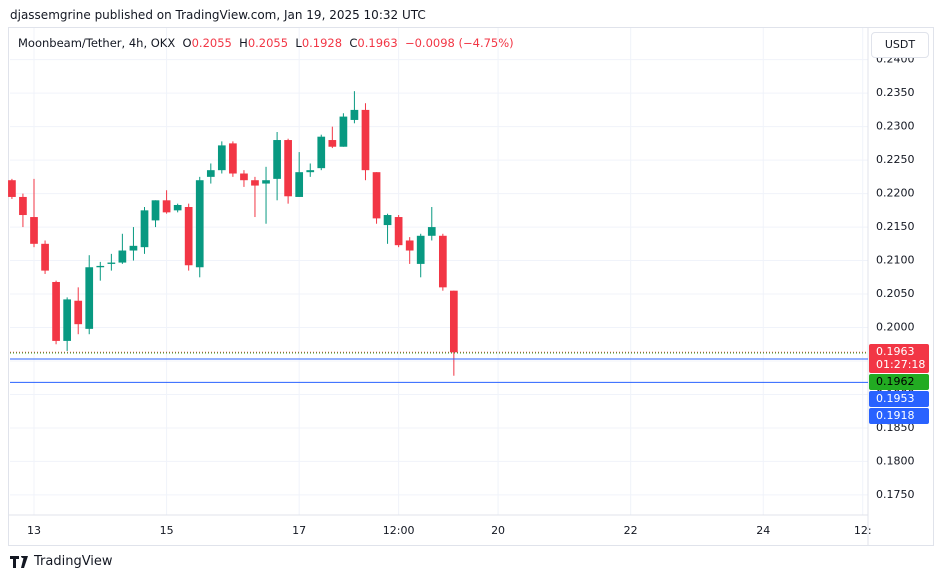 Image resolution: width=943 pixels, height=579 pixels. What do you see at coordinates (298, 43) in the screenshot?
I see `l-label: L` at bounding box center [298, 43].